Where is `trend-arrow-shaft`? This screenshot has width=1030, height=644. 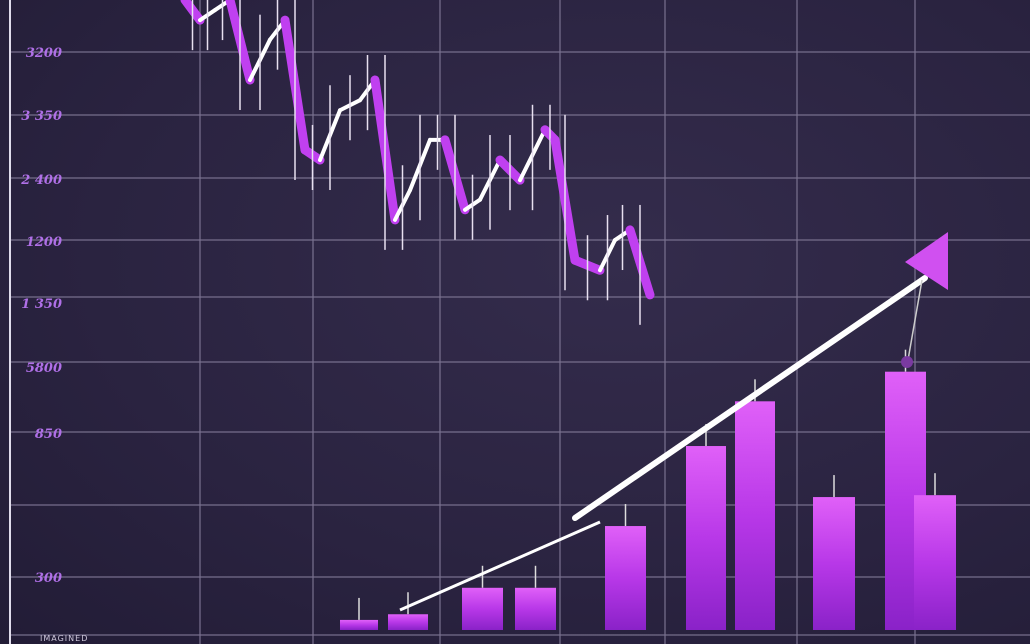
trend-arrow-shaft is located at coordinates (750, 398).